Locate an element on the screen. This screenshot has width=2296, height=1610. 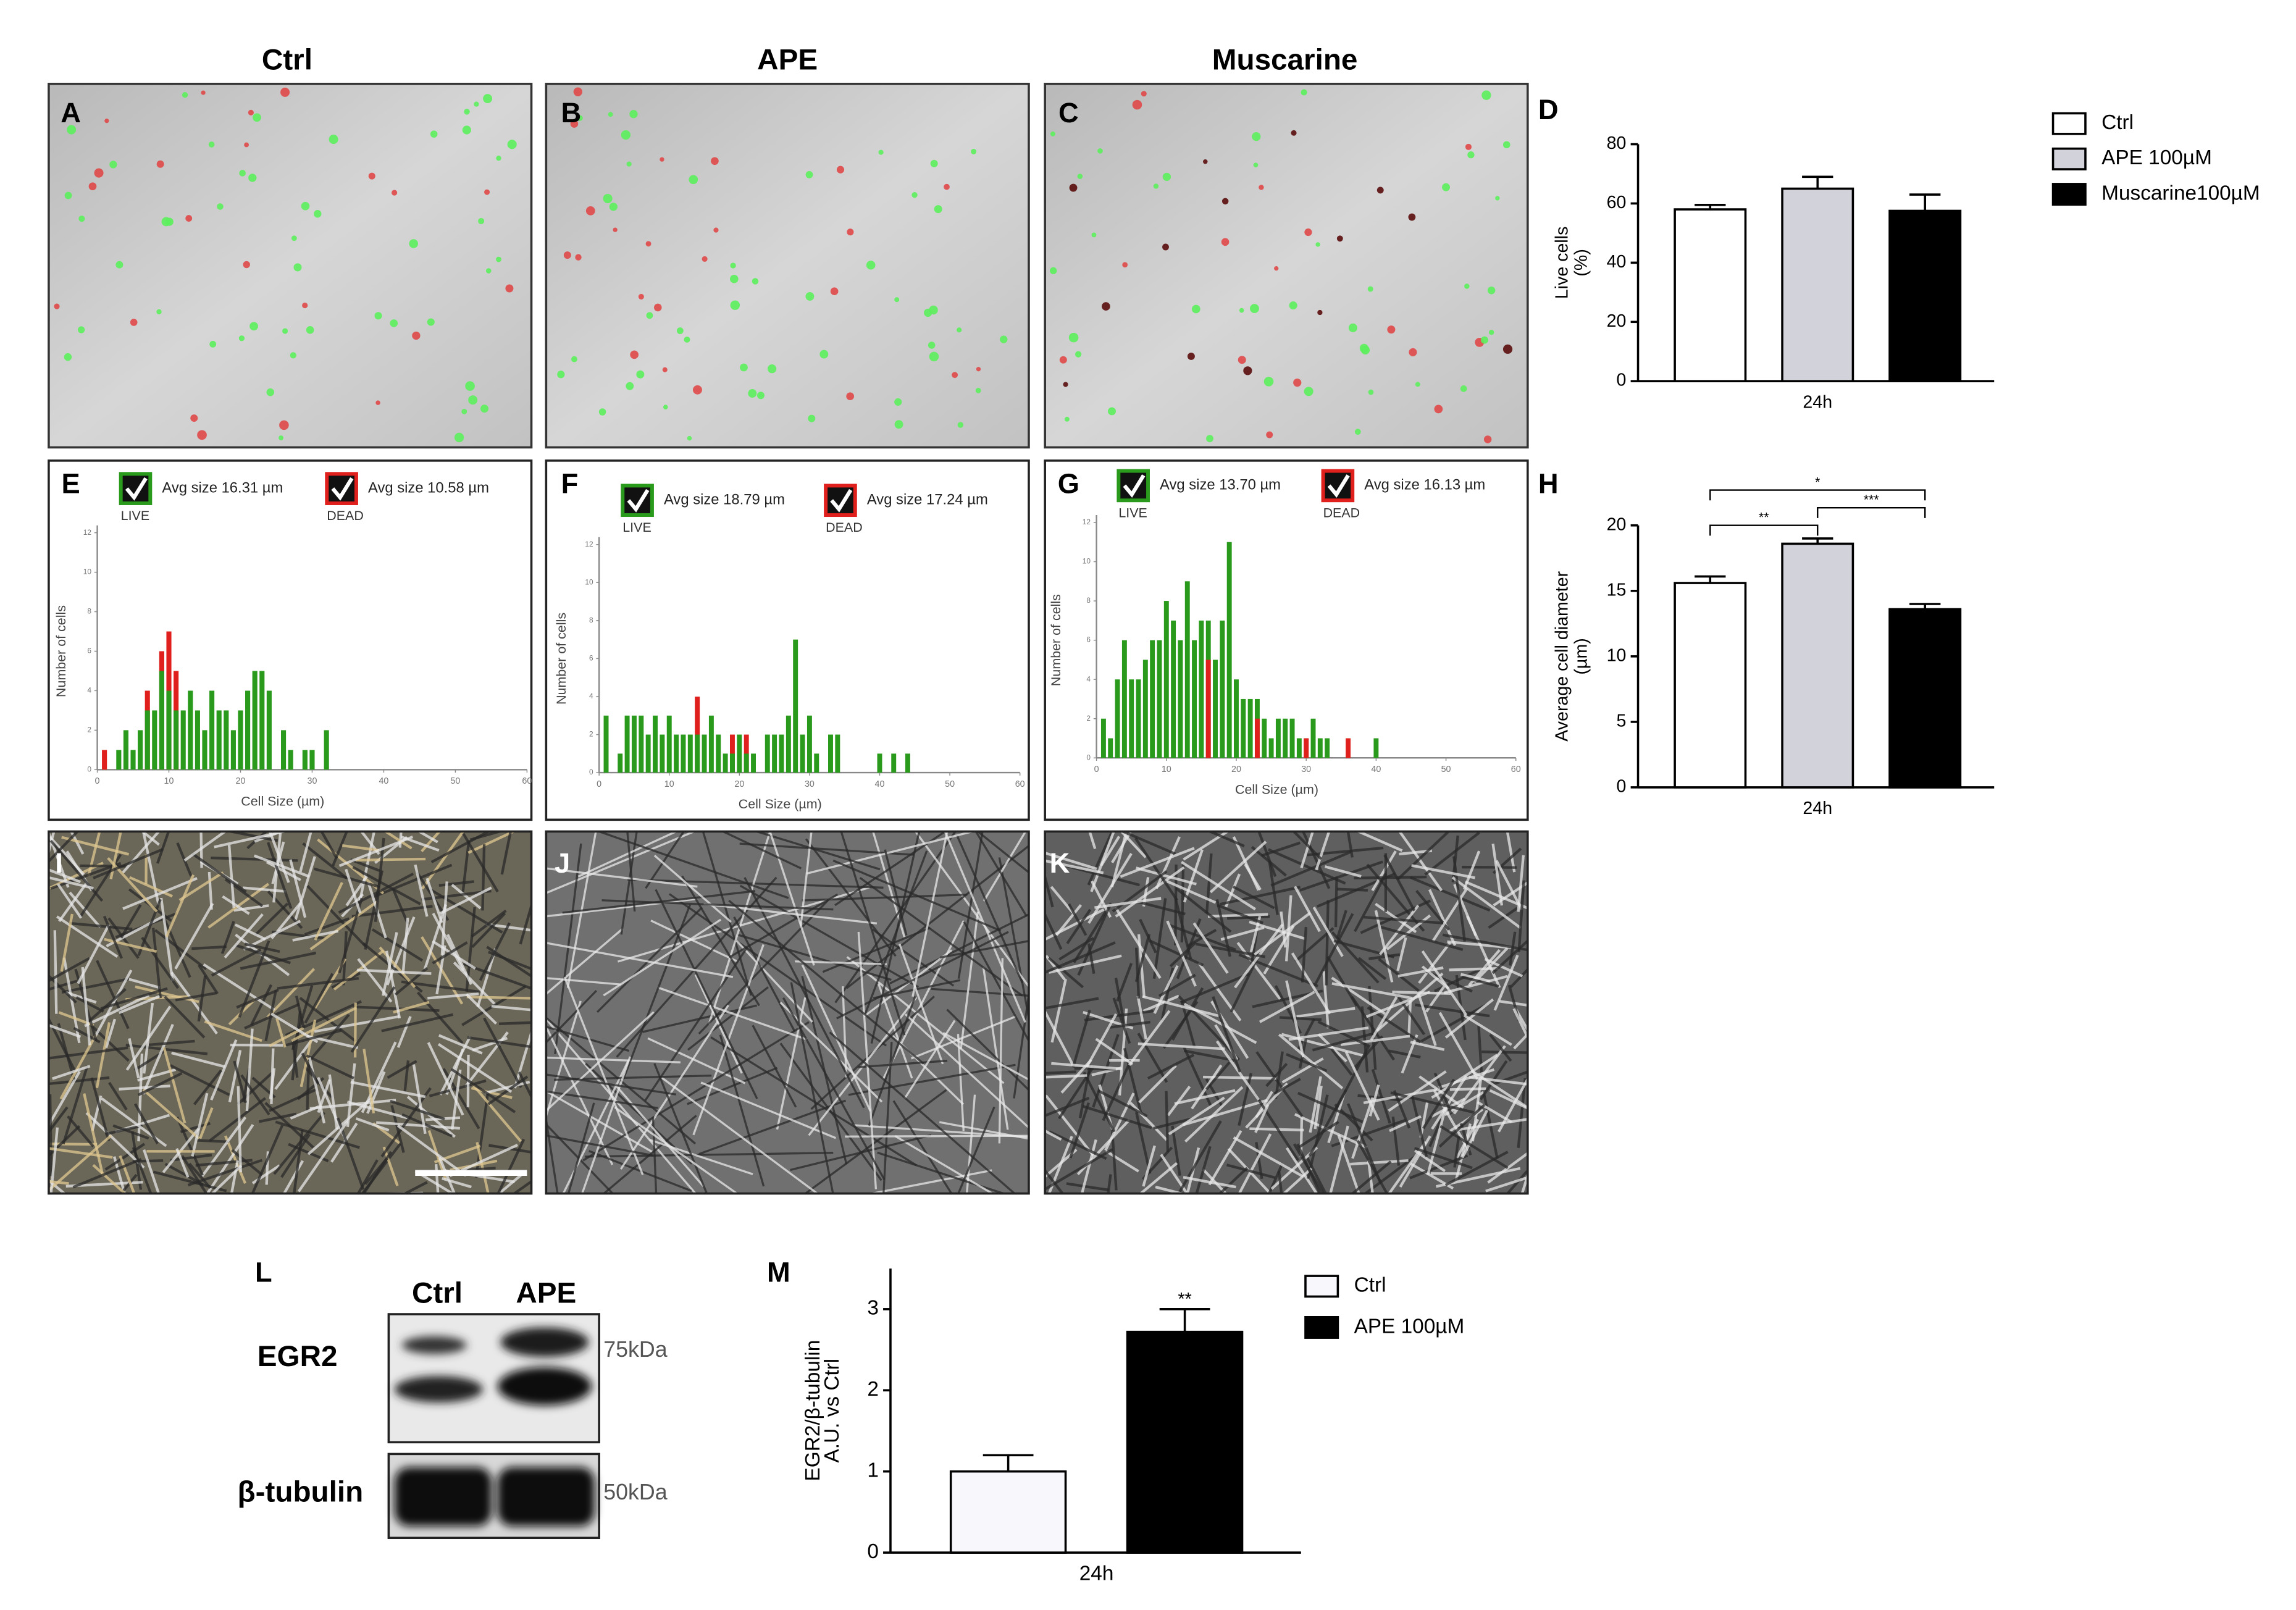
cell-fibers is located at coordinates (1287, 1012).